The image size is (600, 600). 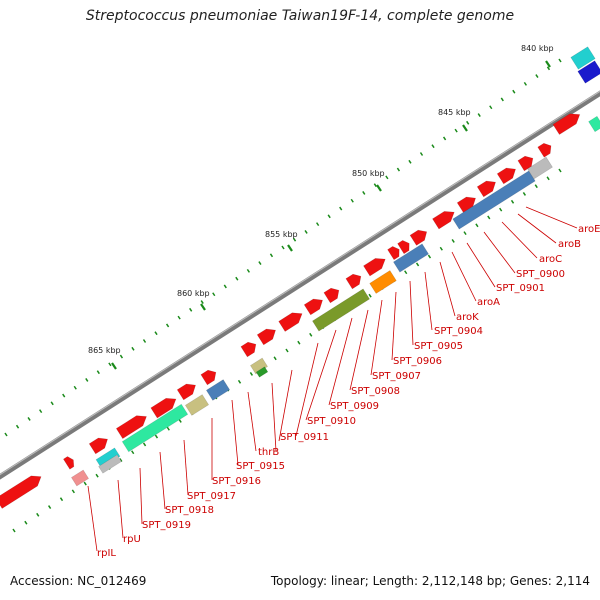 I want to click on gene-label-rpU: rpU, so click(x=132, y=539).